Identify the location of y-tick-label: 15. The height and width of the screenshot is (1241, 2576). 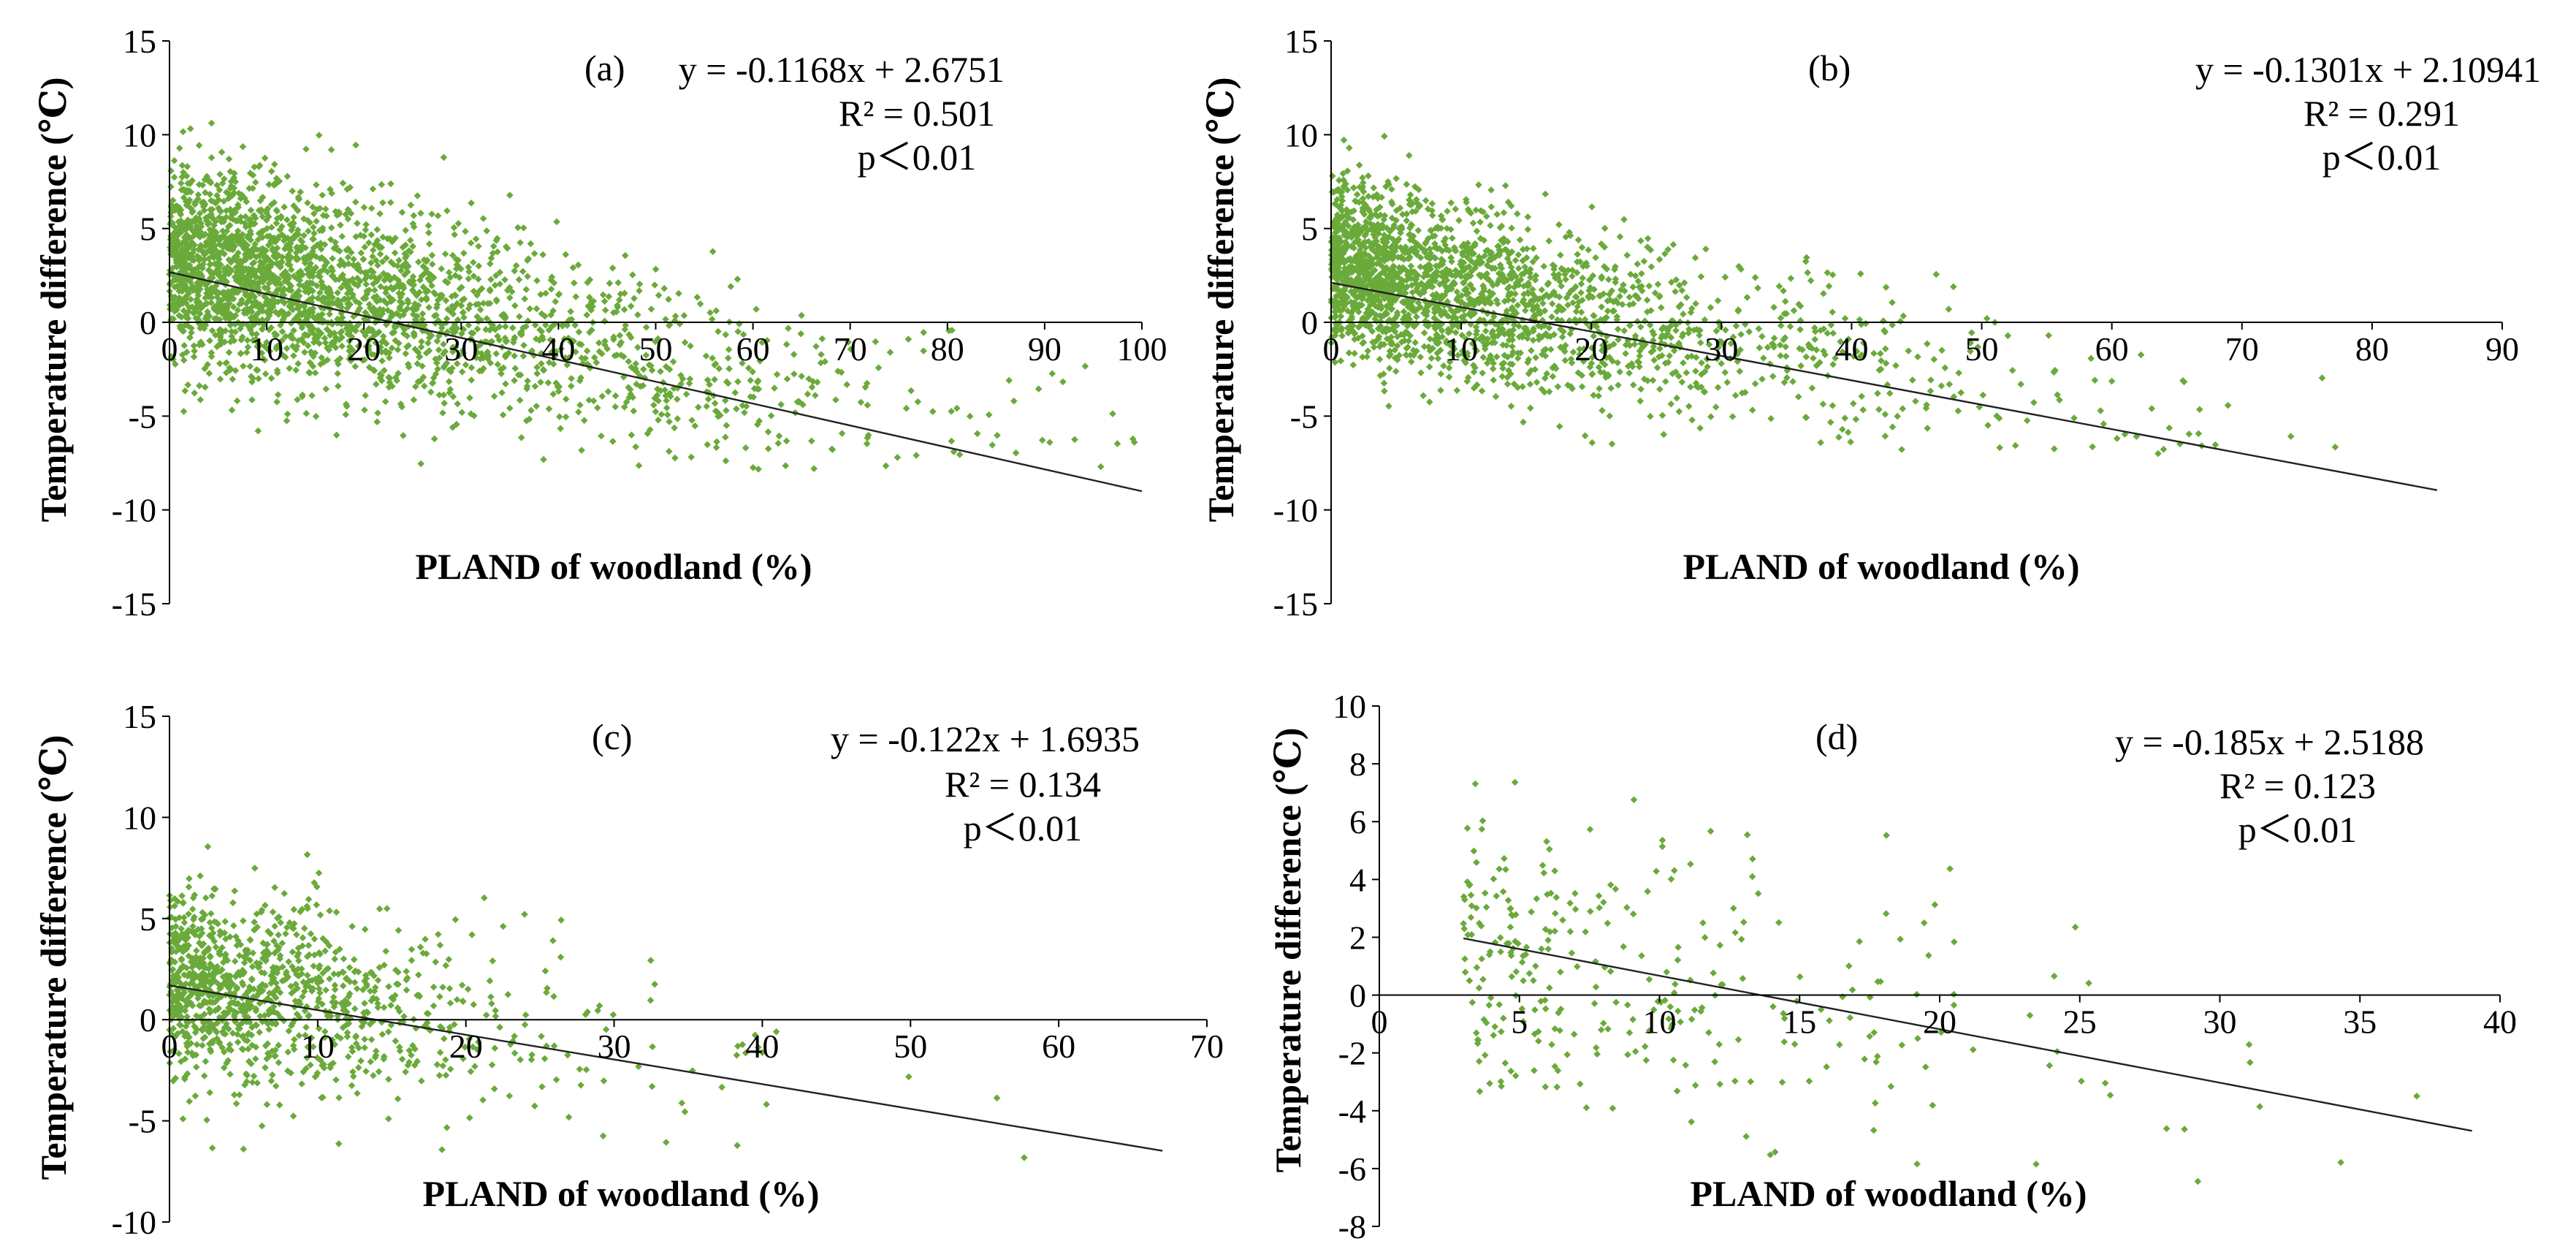
(1301, 41).